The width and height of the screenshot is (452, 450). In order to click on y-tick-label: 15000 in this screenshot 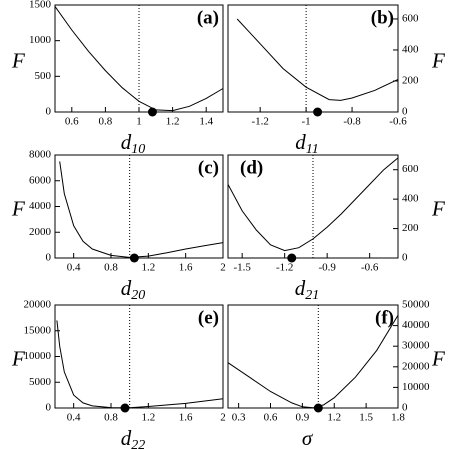, I will do `click(38, 330)`.